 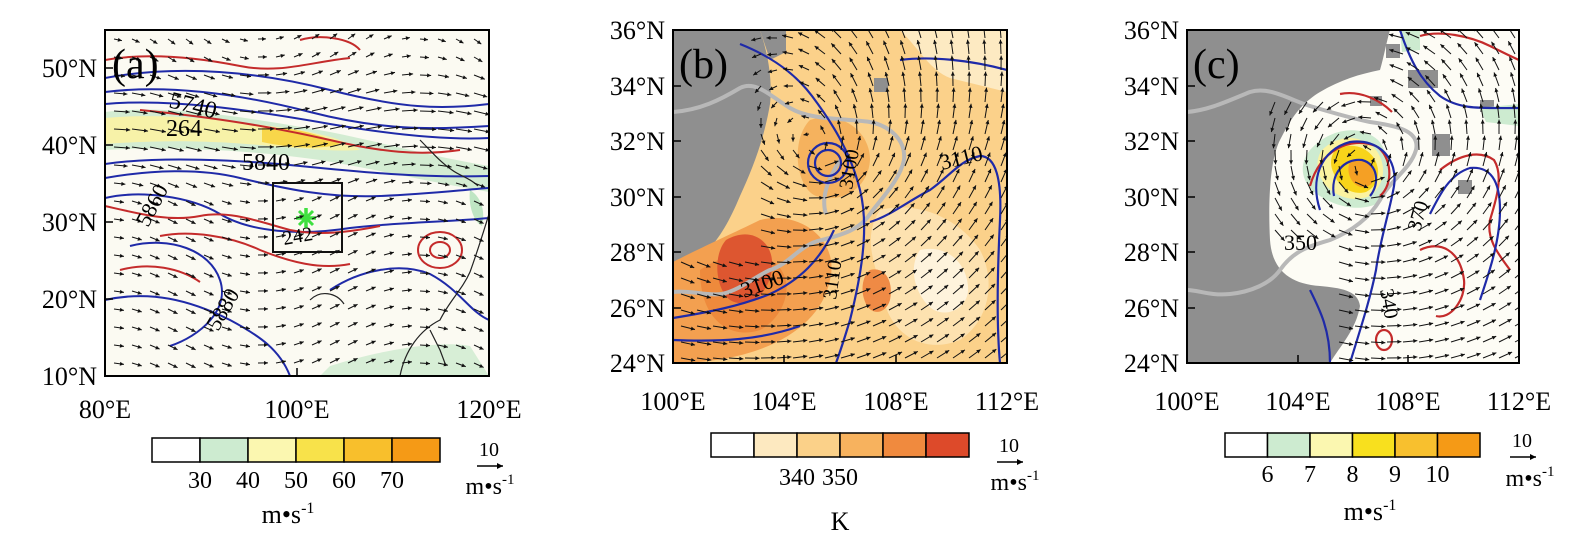 What do you see at coordinates (903, 34) in the screenshot?
I see `wind-vector` at bounding box center [903, 34].